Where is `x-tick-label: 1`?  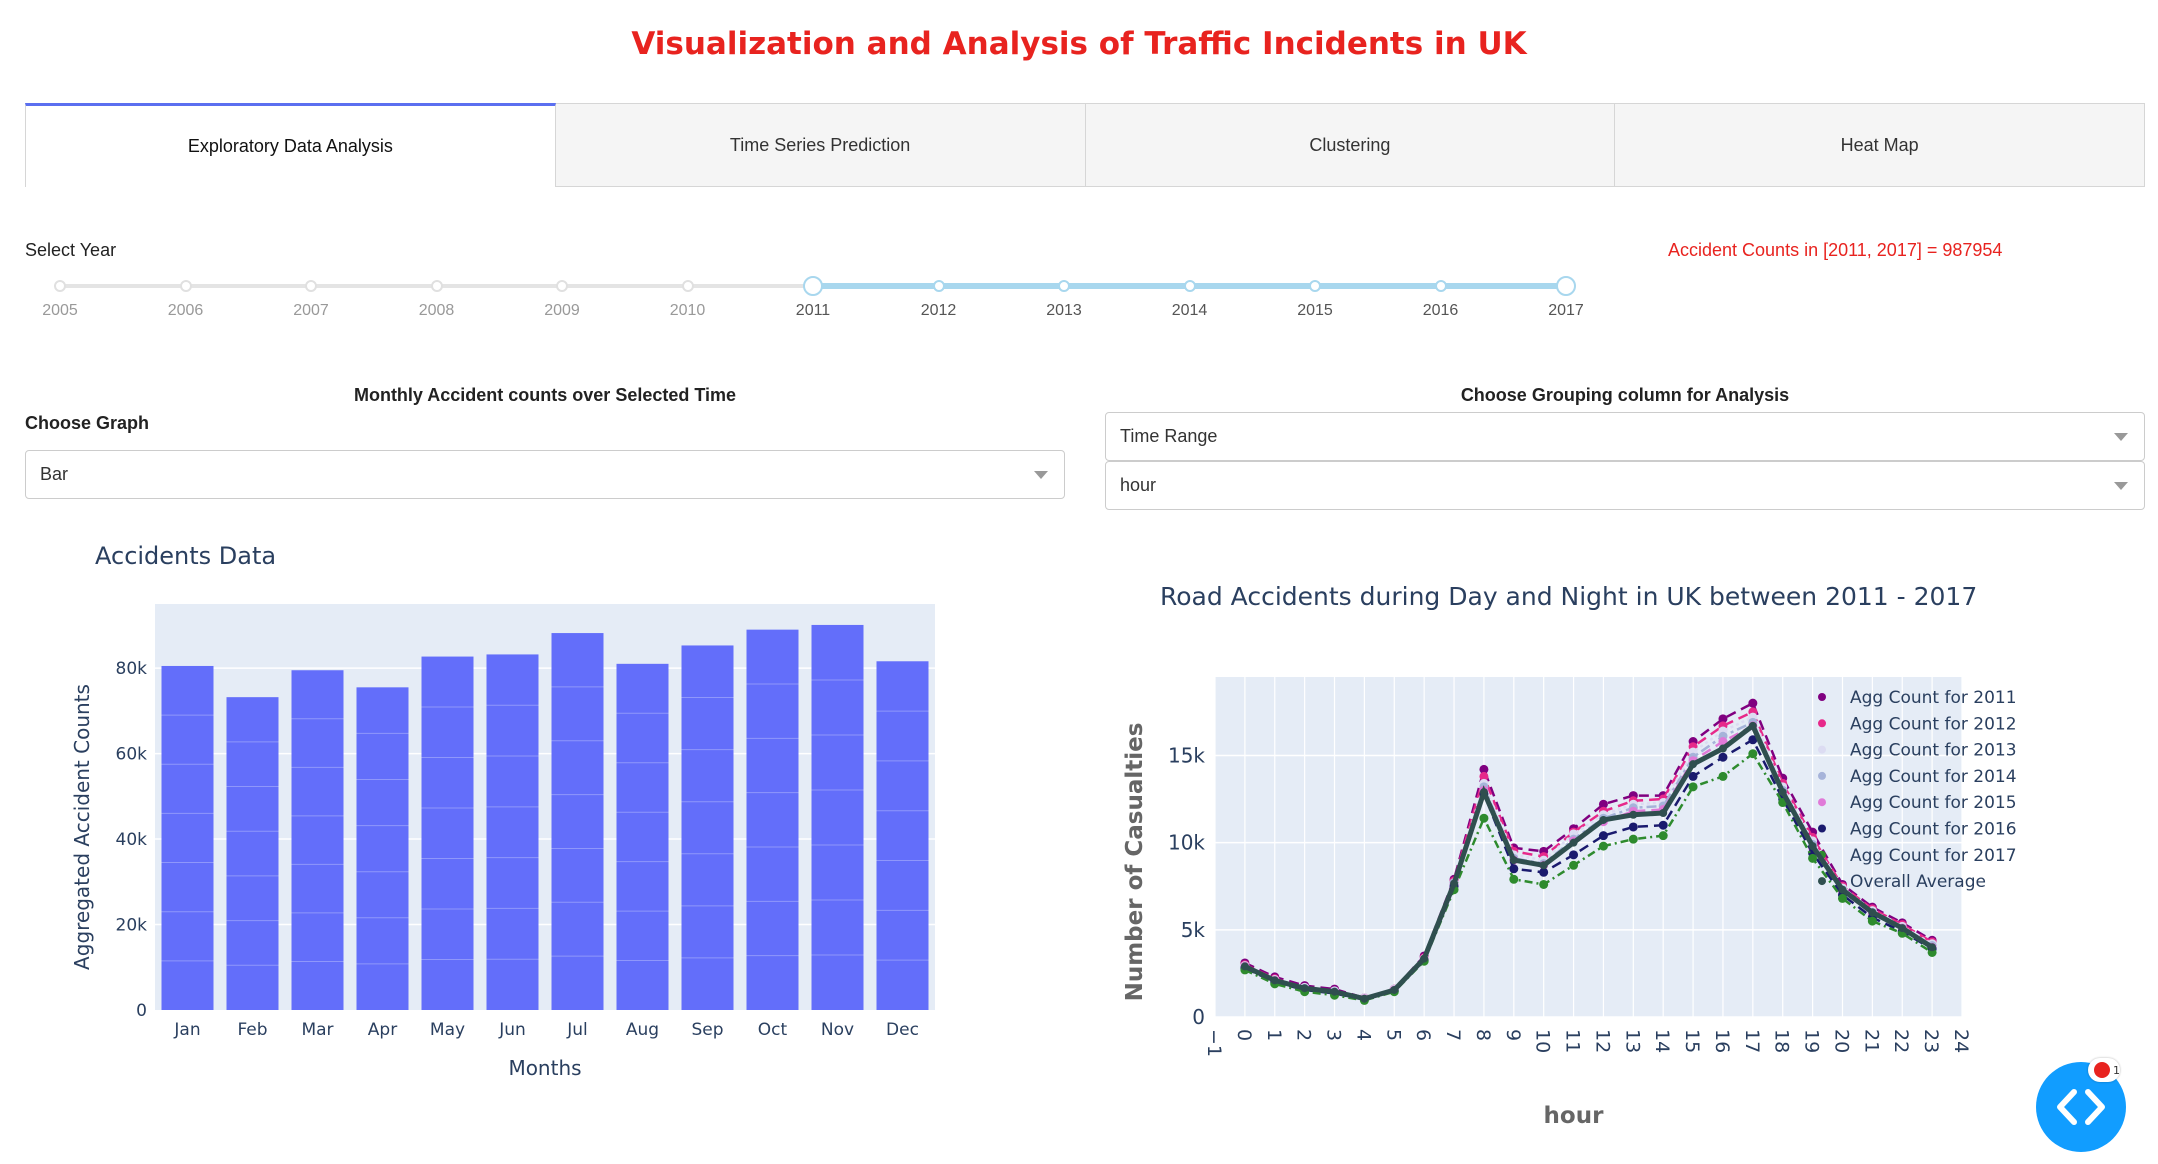 x-tick-label: 1 is located at coordinates (1274, 1035).